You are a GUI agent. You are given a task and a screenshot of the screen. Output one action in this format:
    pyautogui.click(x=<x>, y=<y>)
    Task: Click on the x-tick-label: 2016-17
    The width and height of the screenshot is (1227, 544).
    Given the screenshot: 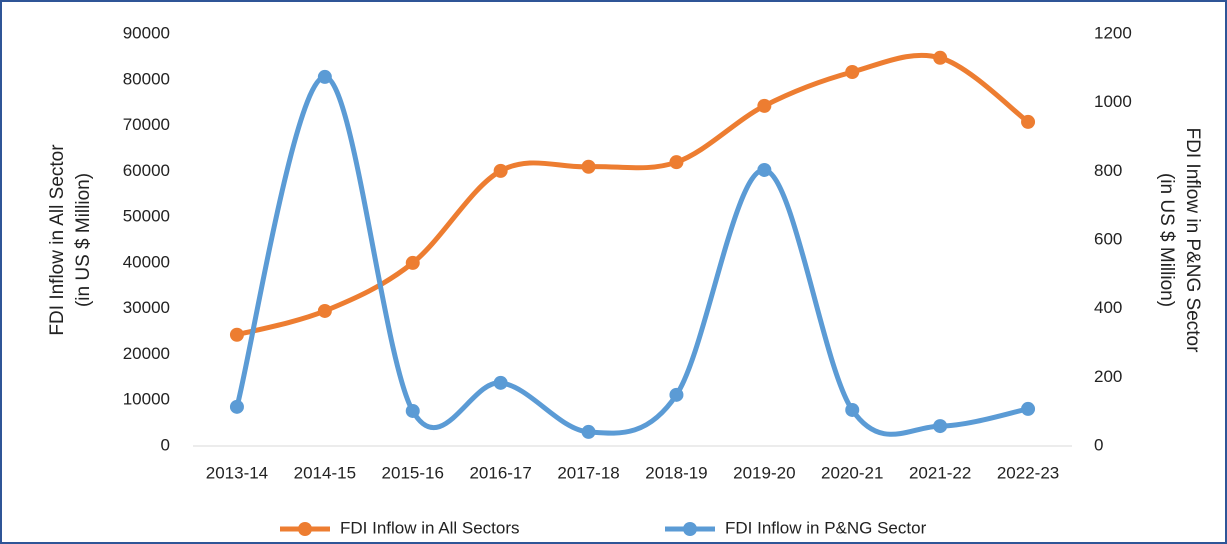 What is the action you would take?
    pyautogui.click(x=500, y=472)
    